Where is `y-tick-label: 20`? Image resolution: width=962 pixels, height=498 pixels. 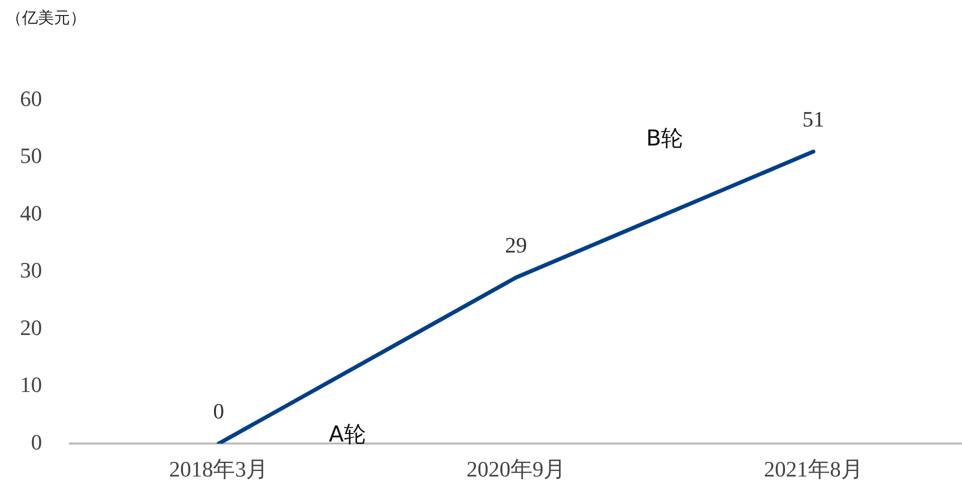 y-tick-label: 20 is located at coordinates (31, 327).